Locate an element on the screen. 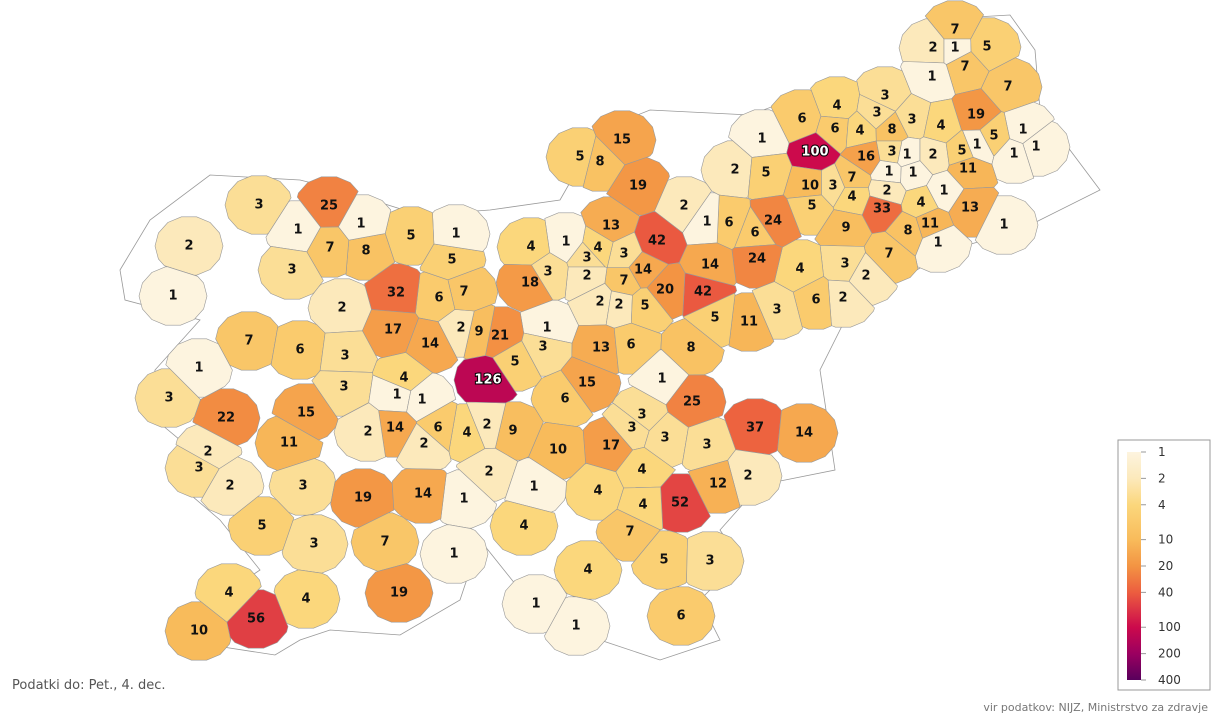 This screenshot has width=1222, height=720. legend-tick-label: 100 is located at coordinates (1169, 627).